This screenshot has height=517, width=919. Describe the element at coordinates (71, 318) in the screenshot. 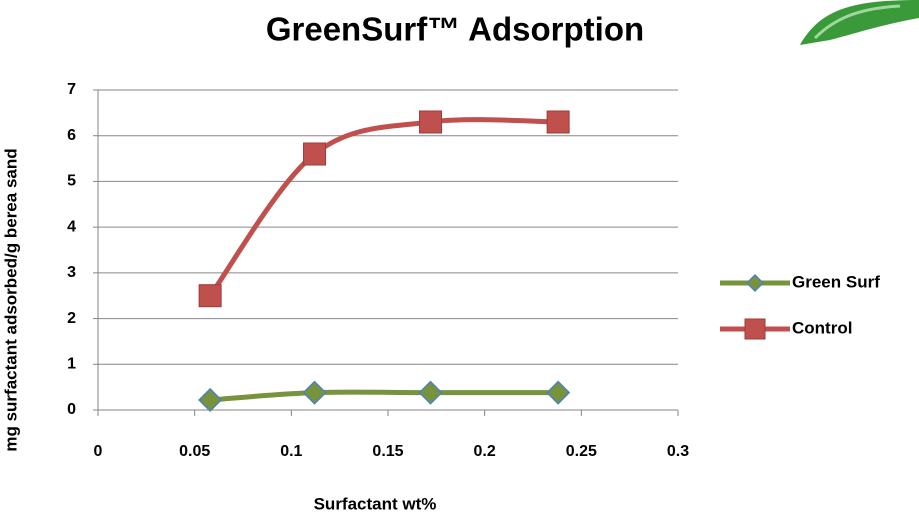

I see `y-tick-label: 2` at that location.